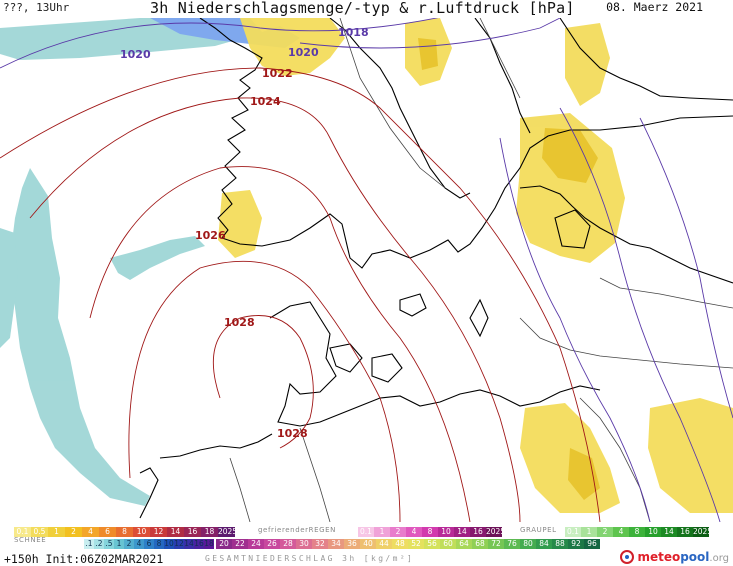 This screenshot has width=733, height=566. Describe the element at coordinates (175, 532) in the screenshot. I see `rain-scale-cell: 14` at that location.